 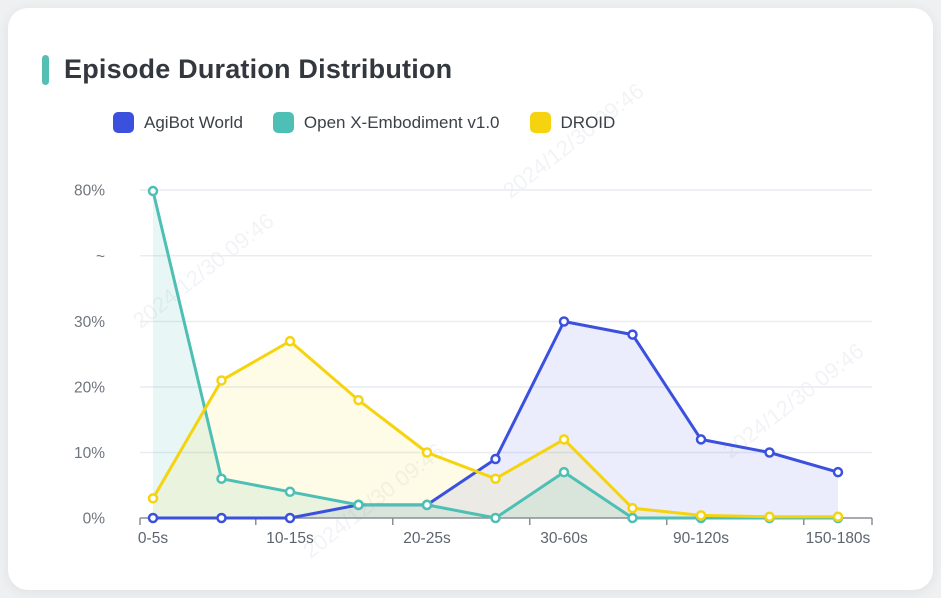 I want to click on legend-item-droid: DROID, so click(x=572, y=122).